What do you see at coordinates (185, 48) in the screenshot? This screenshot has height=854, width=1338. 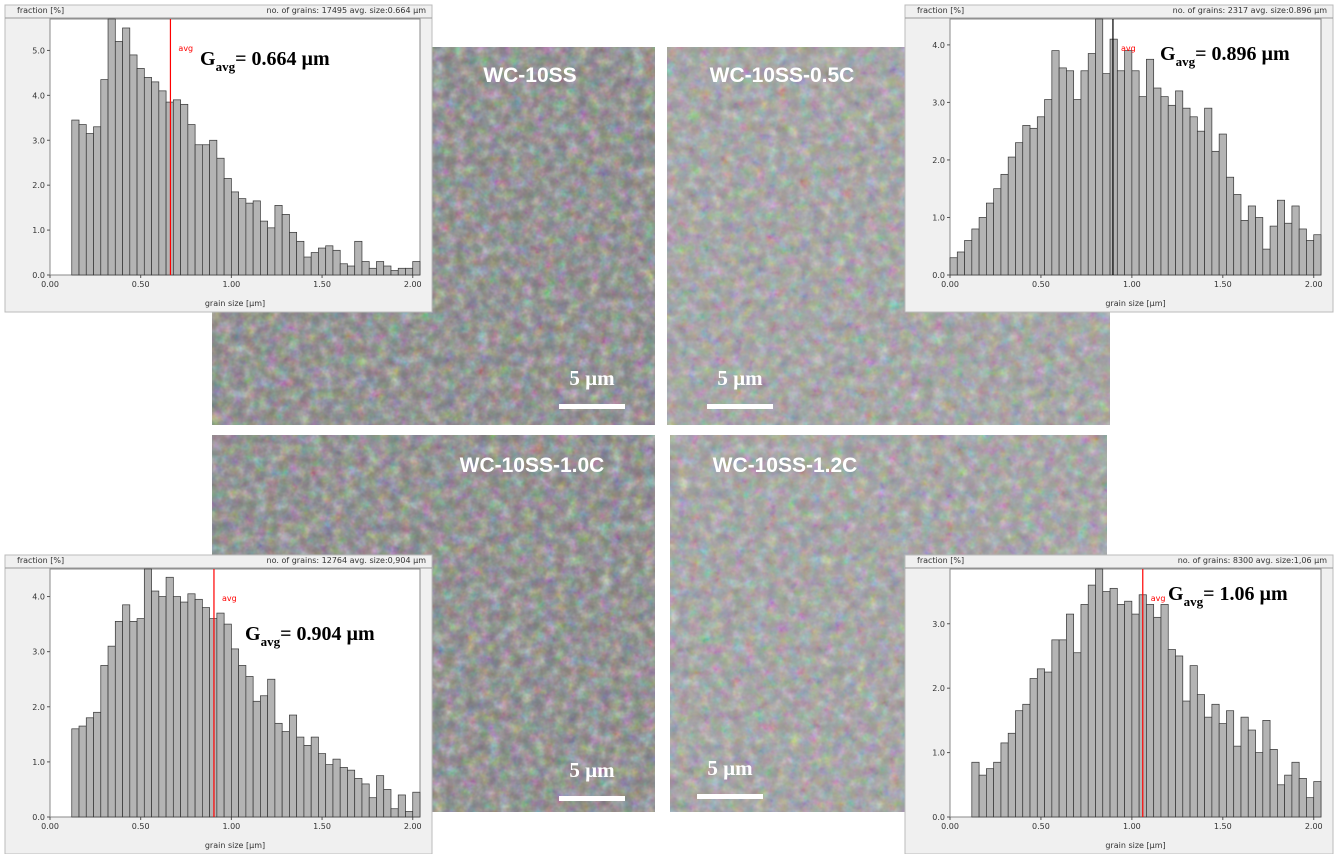 I see `avg-label: avg` at bounding box center [185, 48].